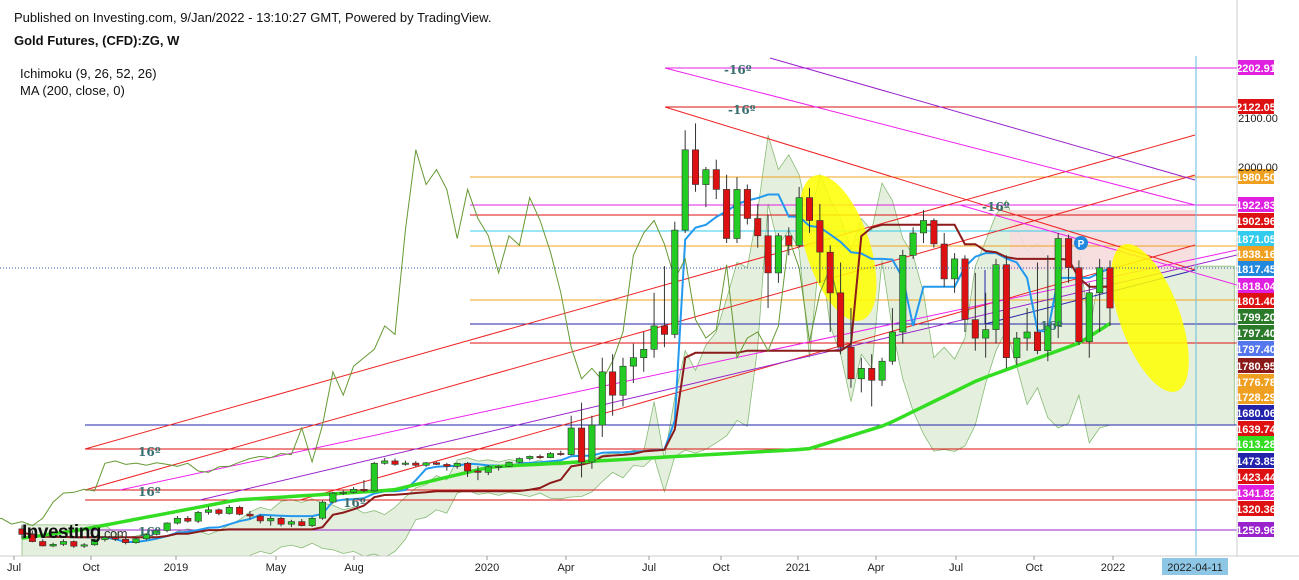 Image resolution: width=1299 pixels, height=580 pixels. I want to click on indicator-ma200: MA (200, close, 0), so click(72, 90).